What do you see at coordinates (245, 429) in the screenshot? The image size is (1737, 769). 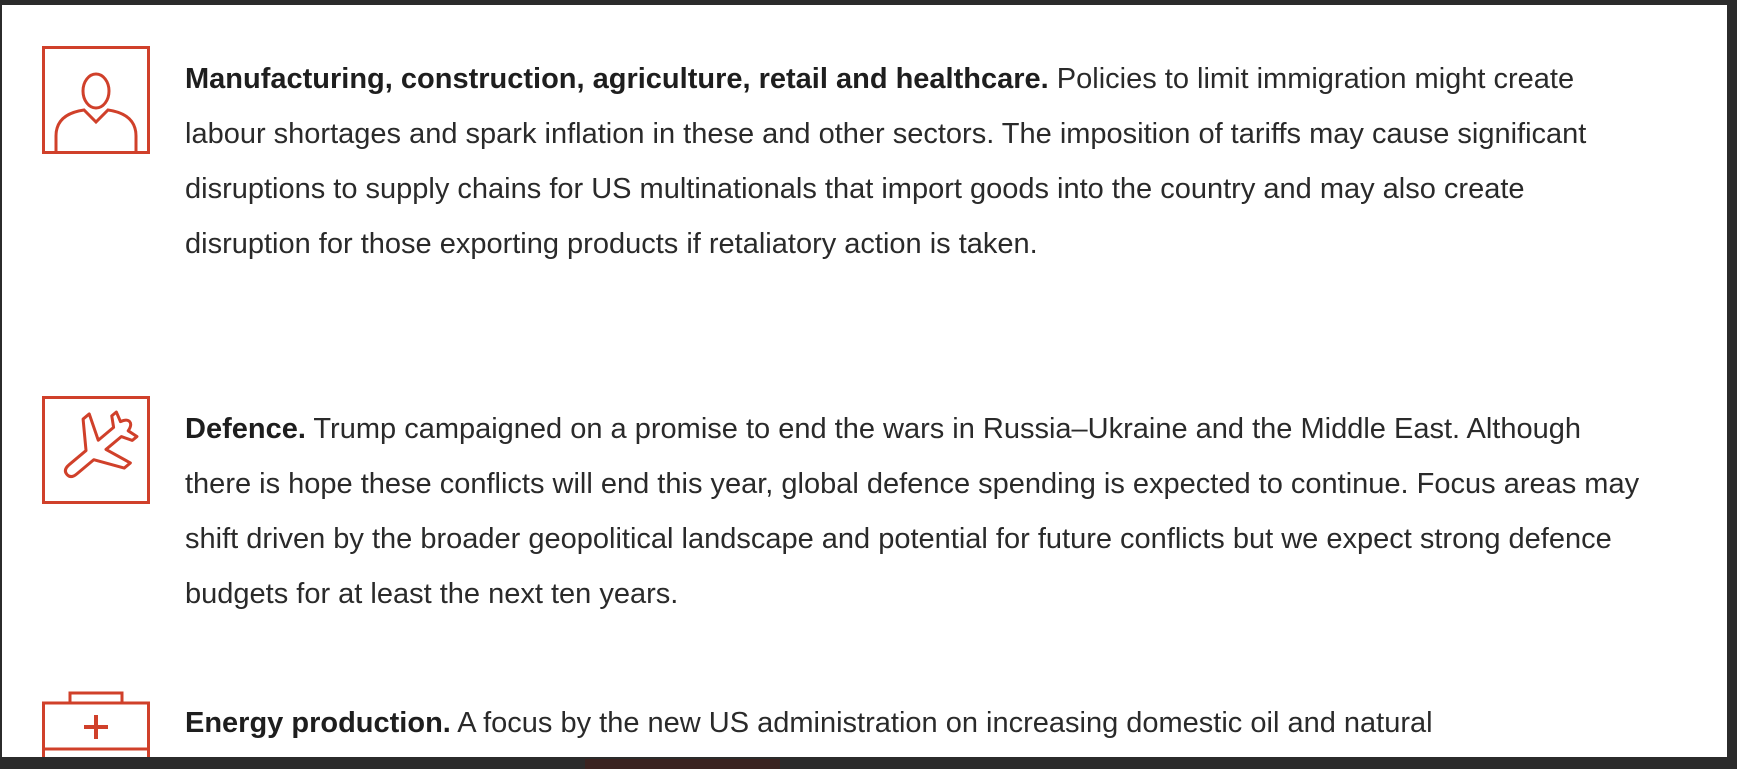 I see `item-heading: Defence.` at bounding box center [245, 429].